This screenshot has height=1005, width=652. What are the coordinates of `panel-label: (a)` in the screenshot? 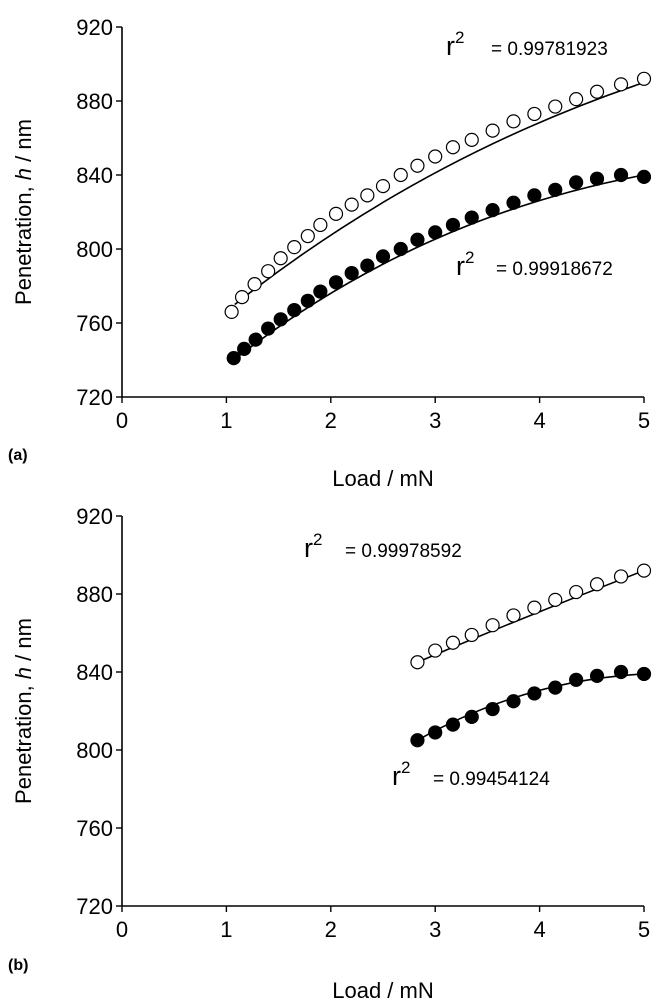 It's located at (18, 455).